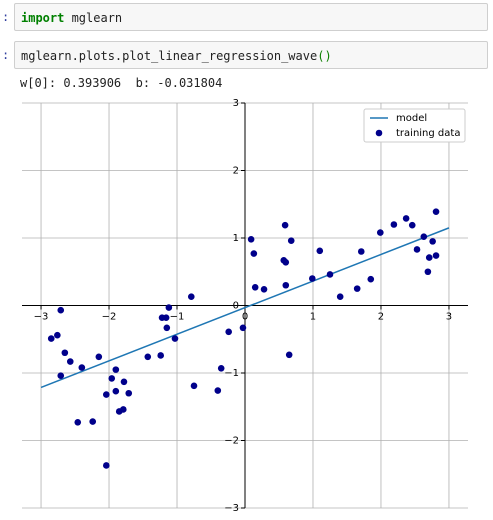 The height and width of the screenshot is (520, 493). What do you see at coordinates (449, 317) in the screenshot?
I see `x-tick-label: 3` at bounding box center [449, 317].